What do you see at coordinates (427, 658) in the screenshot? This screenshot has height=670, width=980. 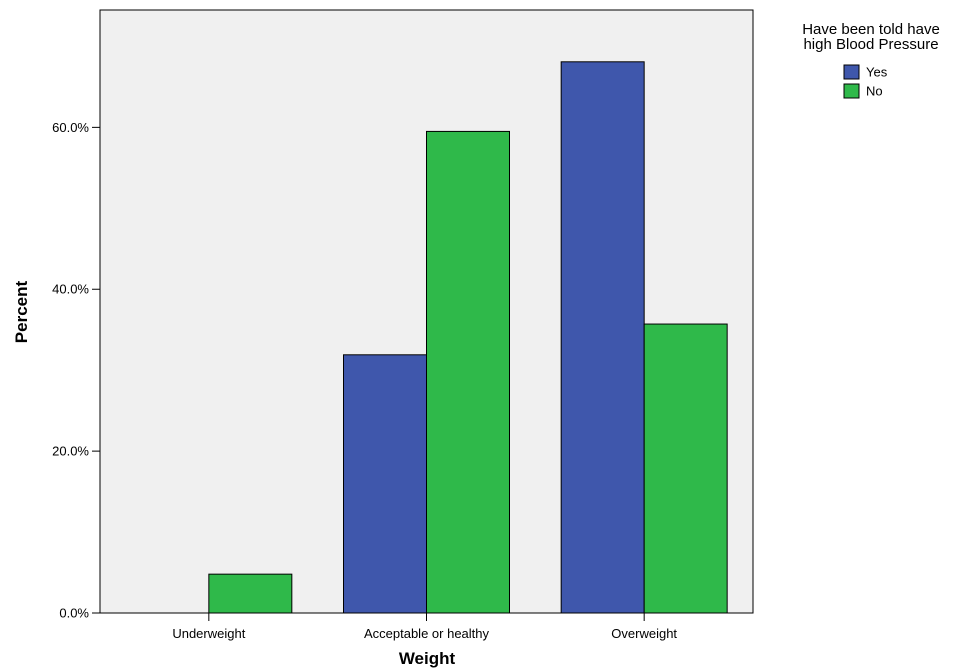 I see `x-axis-title: Weight` at bounding box center [427, 658].